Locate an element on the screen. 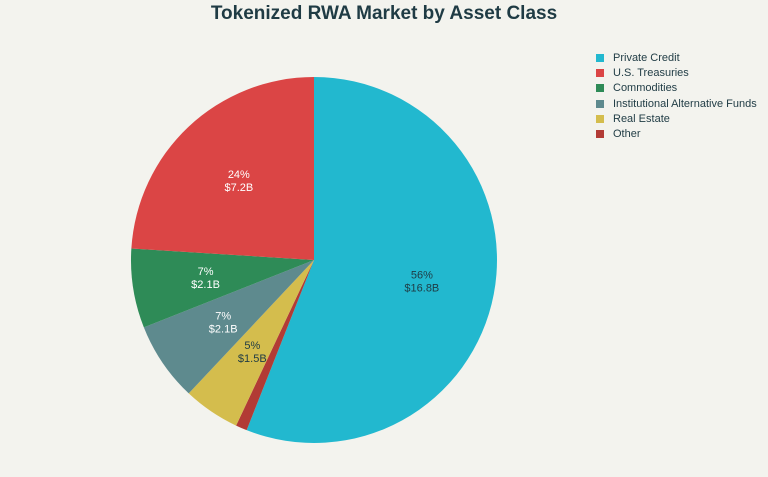  legend-item: Private Credit is located at coordinates (676, 57).